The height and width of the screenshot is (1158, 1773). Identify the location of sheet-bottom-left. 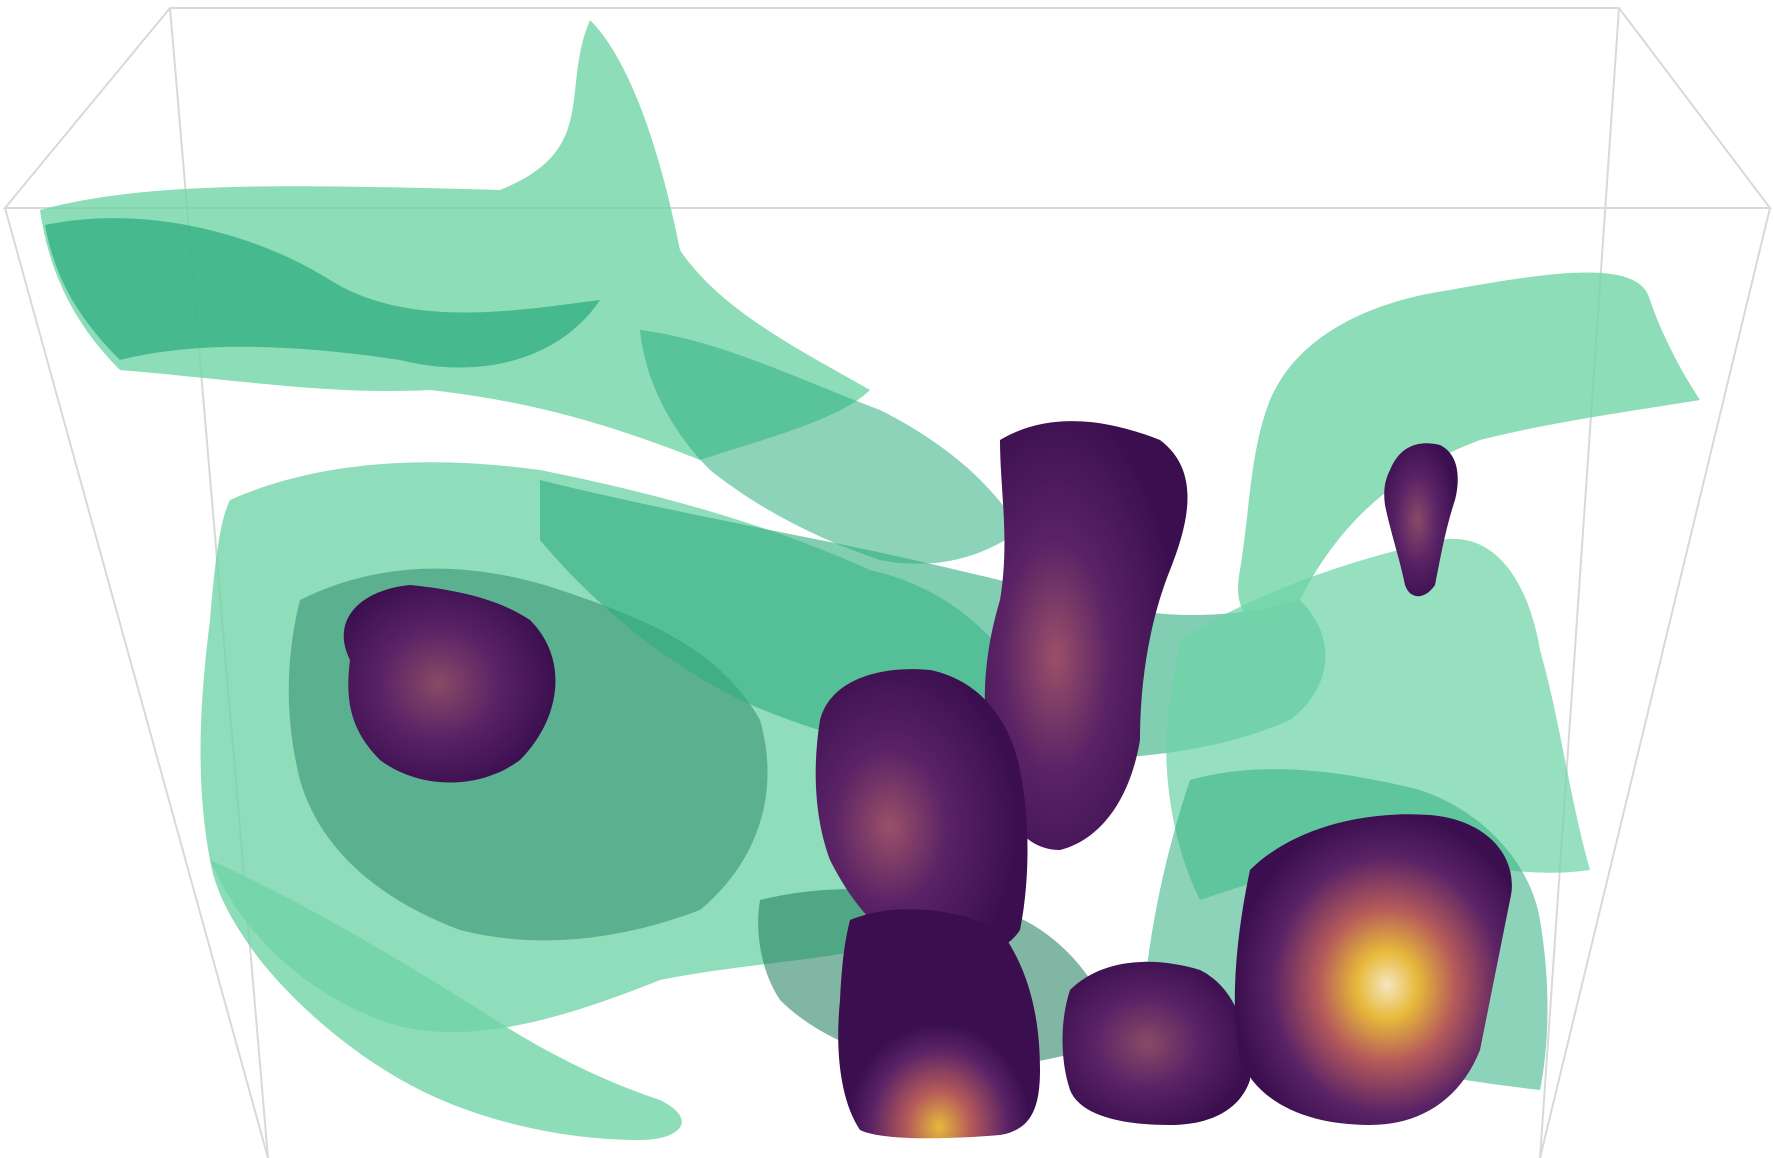
(446, 1000).